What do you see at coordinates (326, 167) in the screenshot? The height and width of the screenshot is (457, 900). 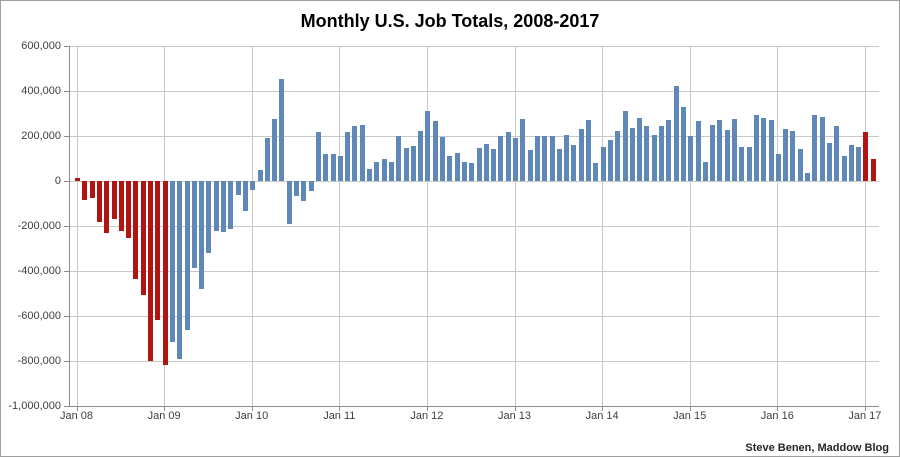 I see `bar-nov-2010` at bounding box center [326, 167].